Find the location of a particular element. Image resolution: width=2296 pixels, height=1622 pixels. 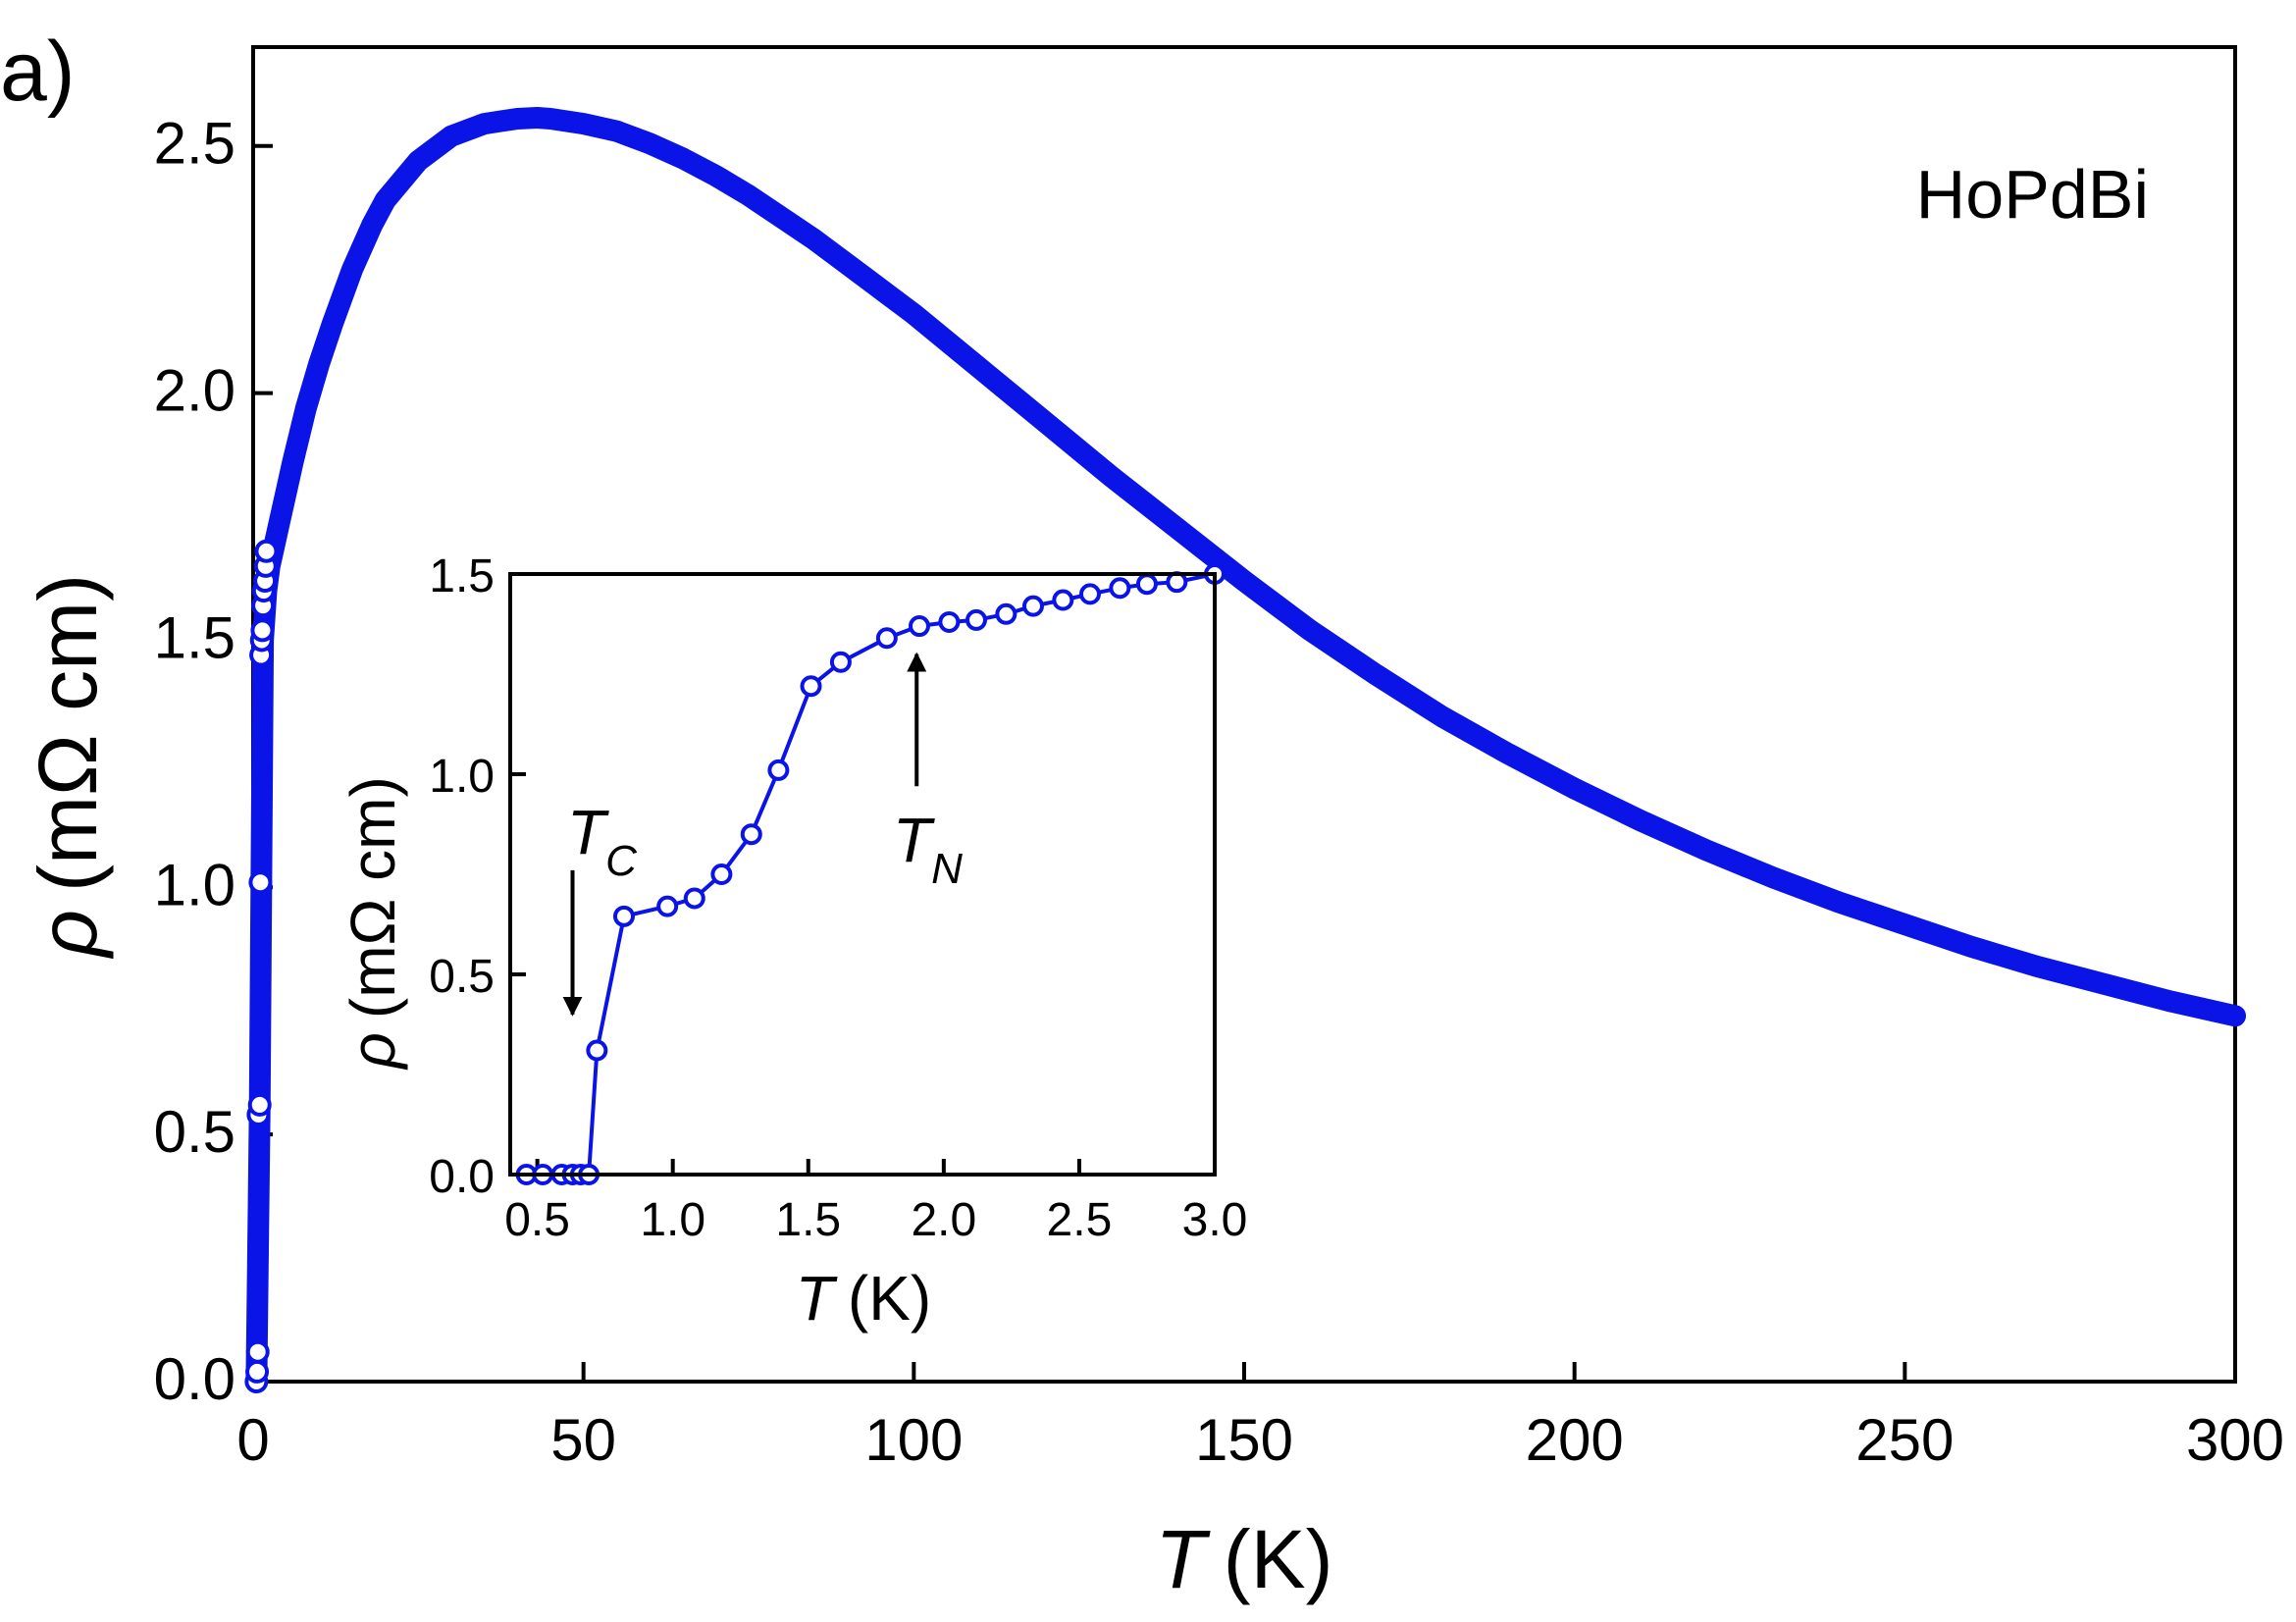

tn-annotation: TN is located at coordinates (928, 772).